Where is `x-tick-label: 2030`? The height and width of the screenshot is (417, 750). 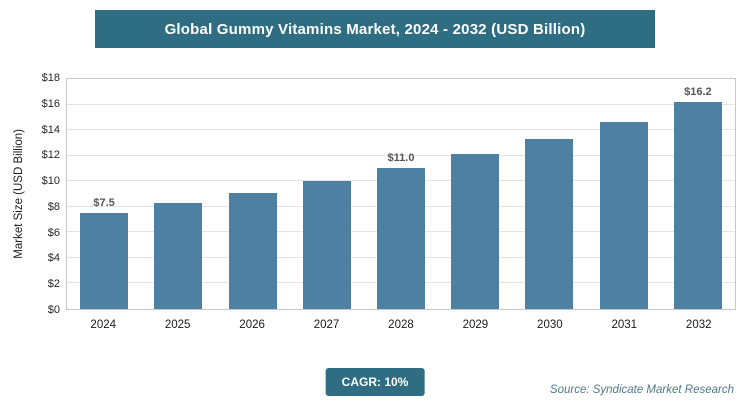 x-tick-label: 2030 is located at coordinates (550, 325).